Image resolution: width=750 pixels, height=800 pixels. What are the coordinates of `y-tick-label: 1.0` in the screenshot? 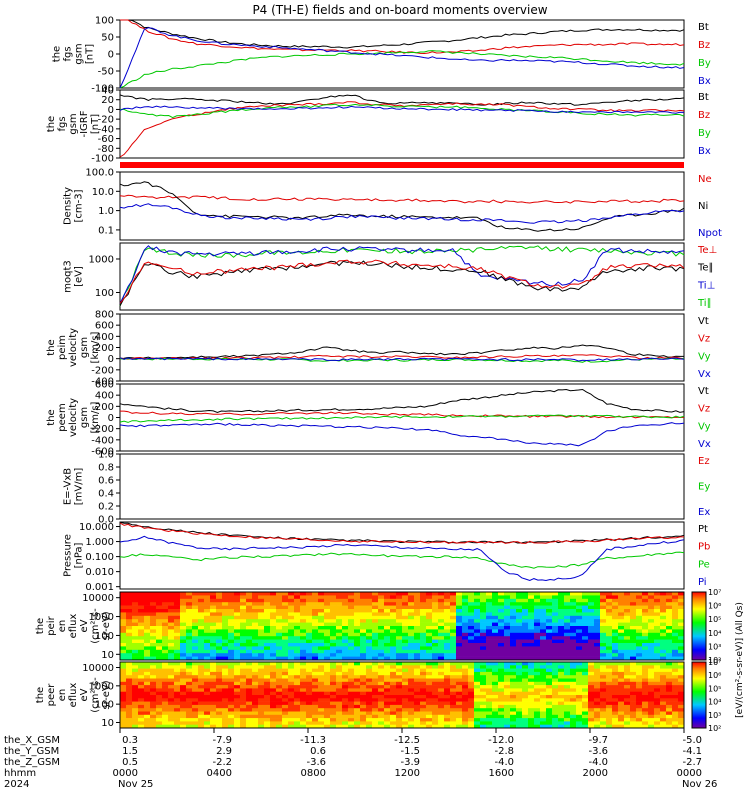 It's located at (106, 455).